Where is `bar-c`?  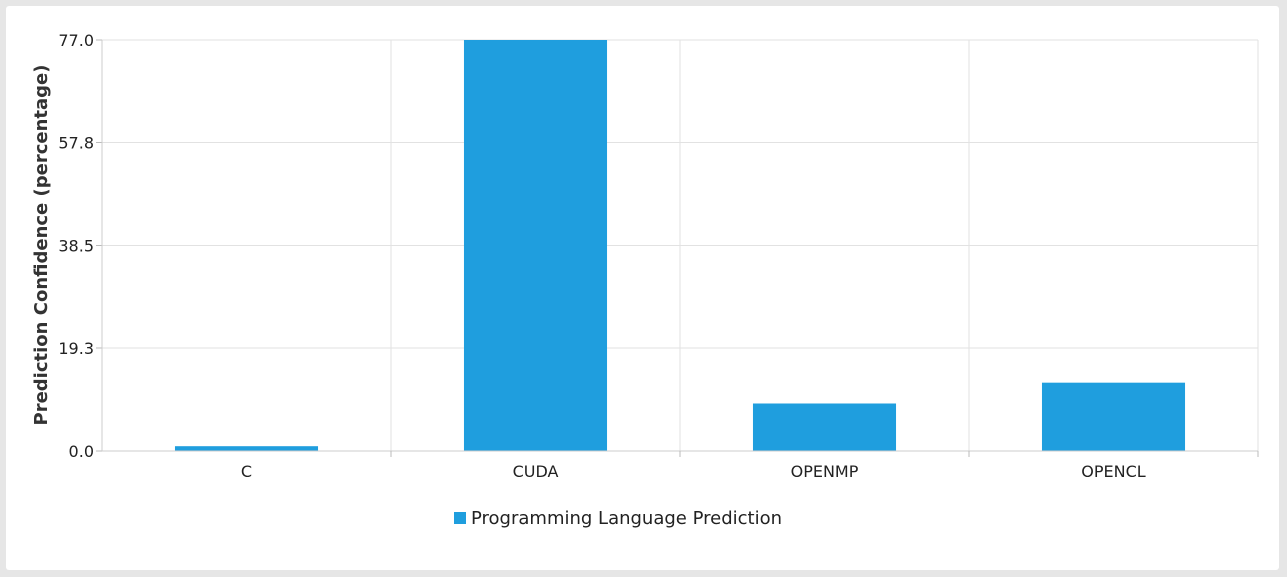 bar-c is located at coordinates (246, 448).